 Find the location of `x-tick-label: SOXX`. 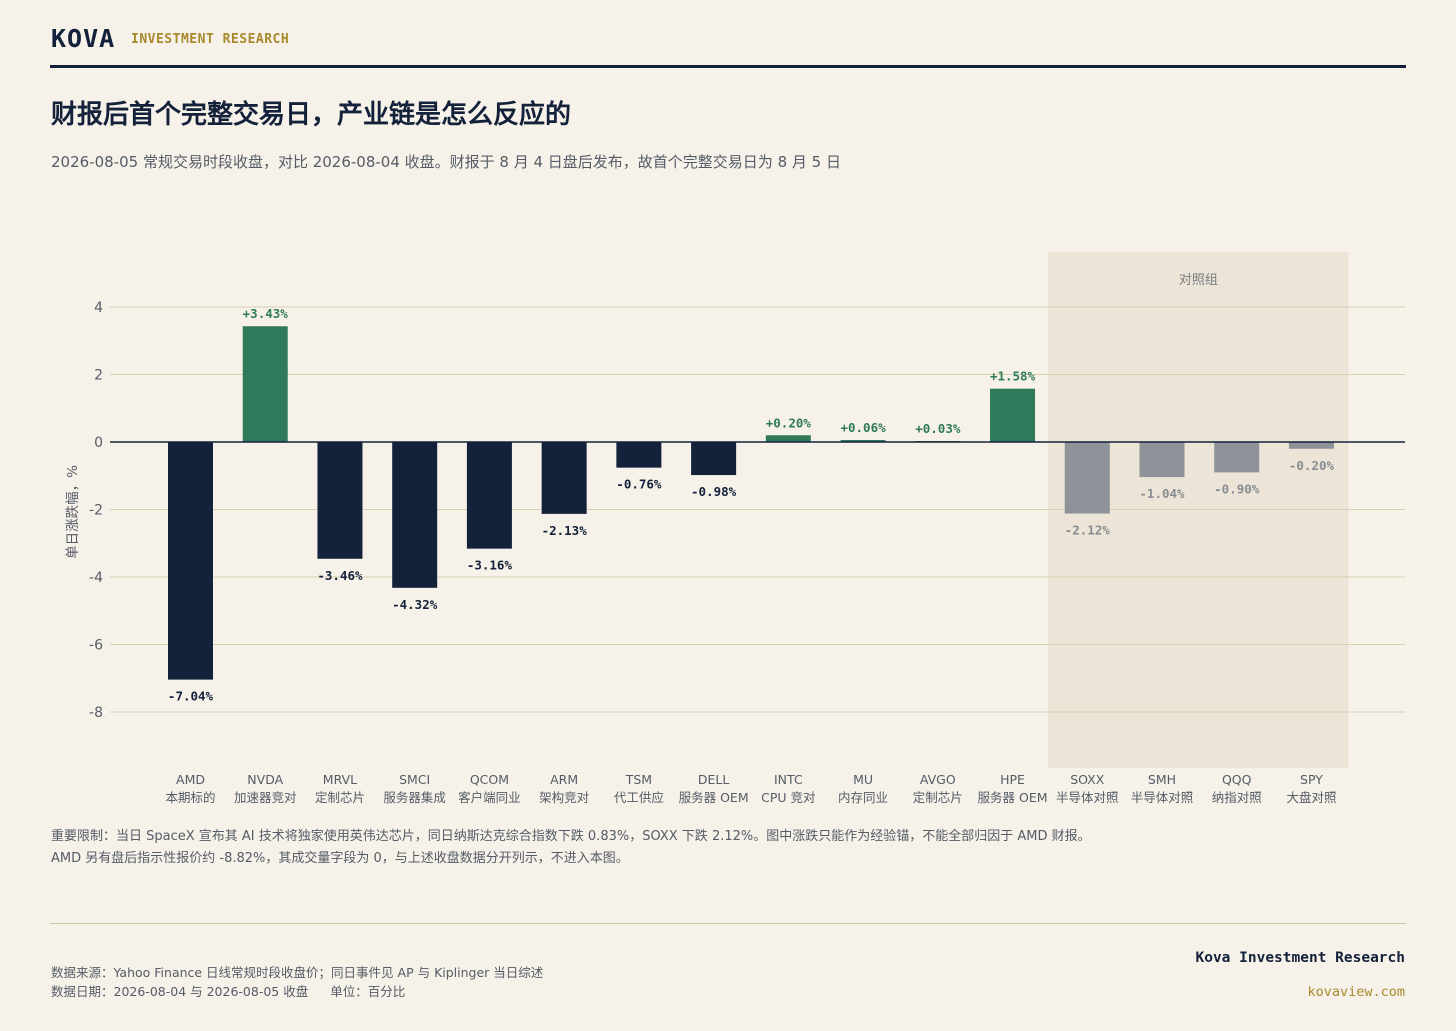

x-tick-label: SOXX is located at coordinates (1087, 779).